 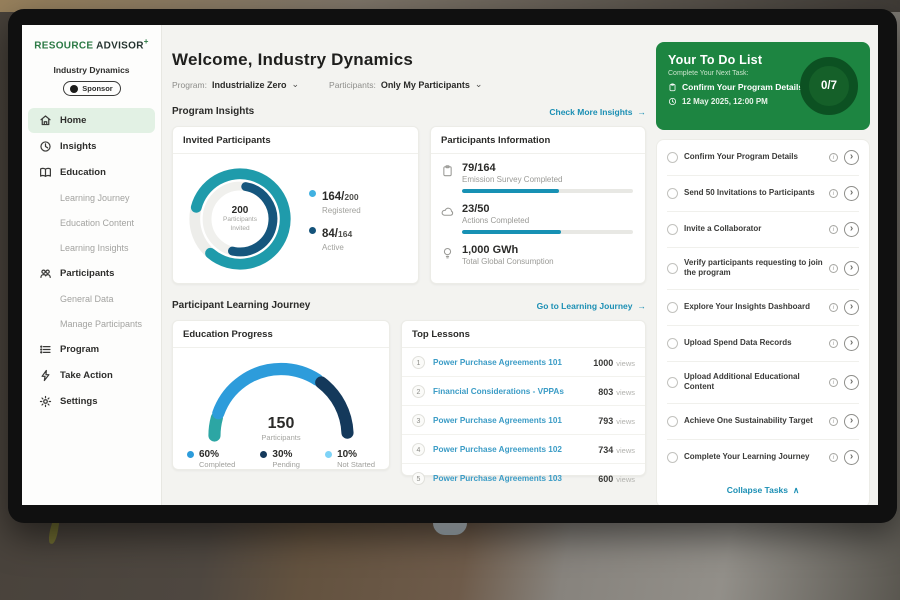 I want to click on sidebar-item-learning-journey: Learning Journey, so click(x=91, y=198).